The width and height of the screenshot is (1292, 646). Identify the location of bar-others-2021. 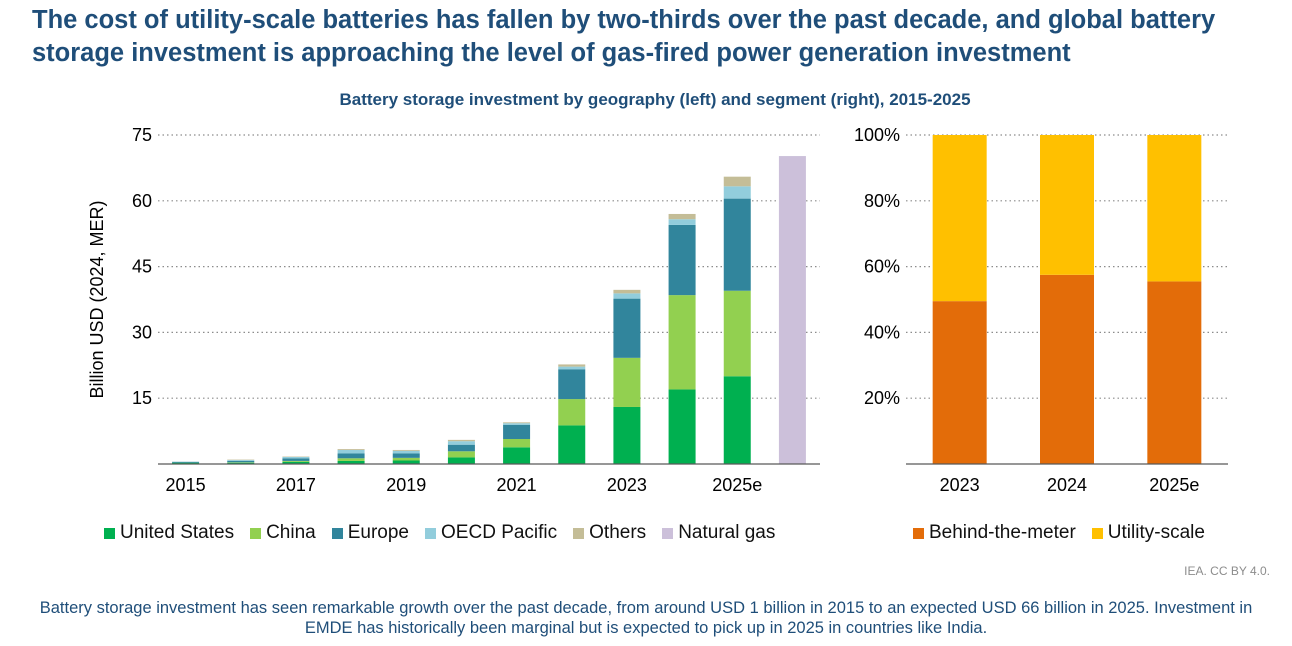
(517, 423).